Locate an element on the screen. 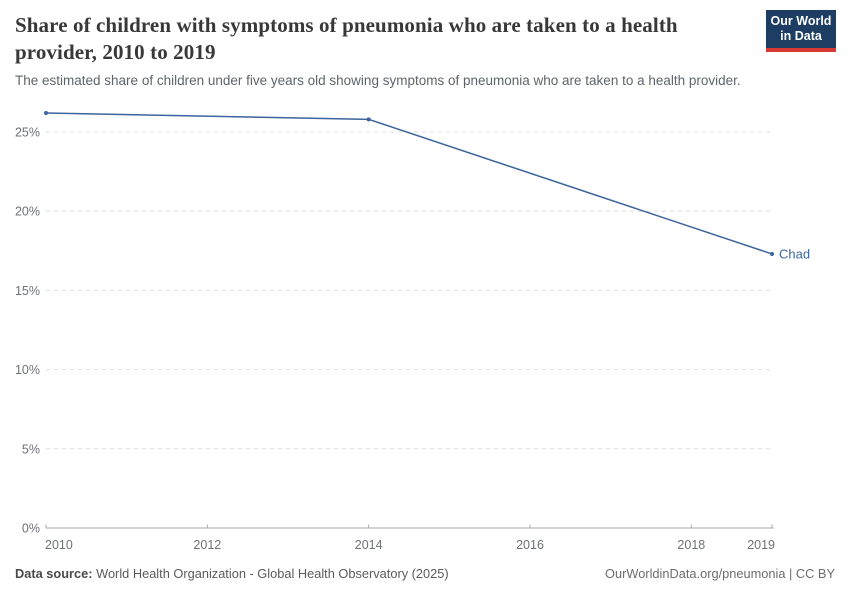 Image resolution: width=850 pixels, height=600 pixels. x-axis-tick-label: 2010 is located at coordinates (59, 545).